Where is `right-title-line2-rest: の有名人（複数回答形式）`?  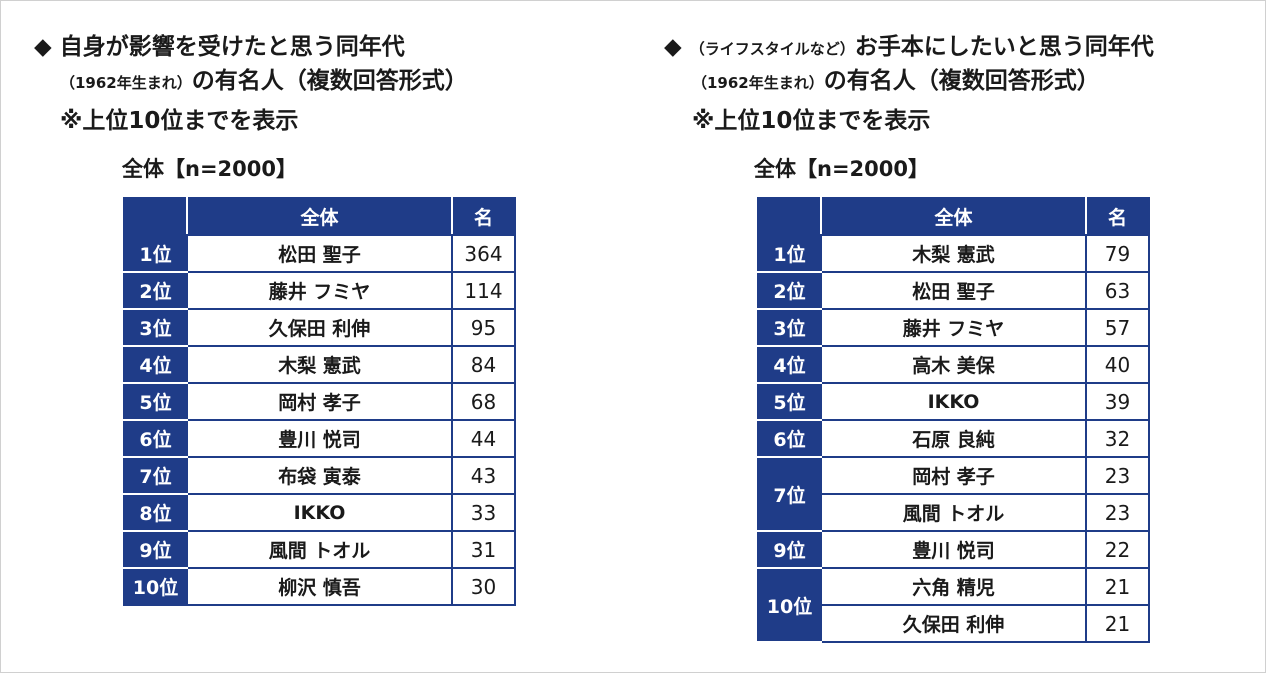 right-title-line2-rest: の有名人（複数回答形式） is located at coordinates (961, 81).